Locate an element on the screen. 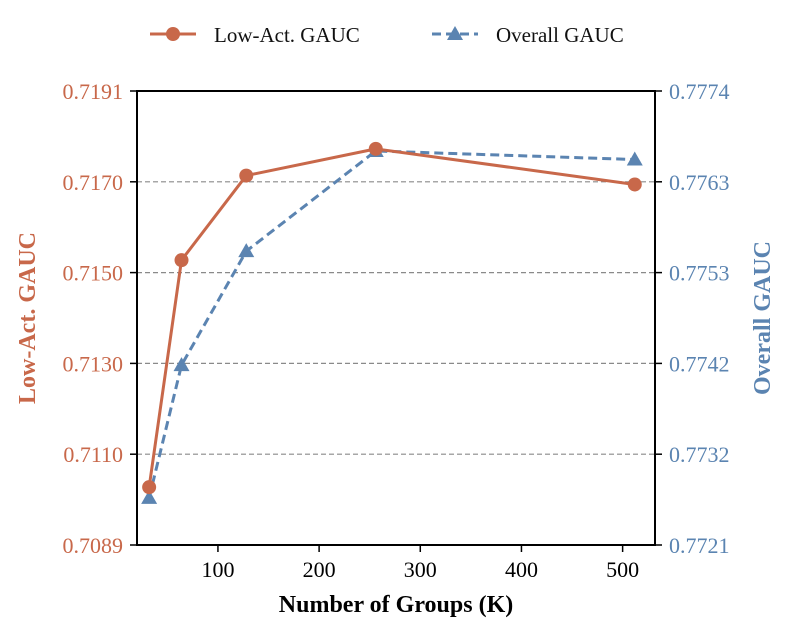 The image size is (792, 634). x-tick-label: 500 is located at coordinates (622, 569).